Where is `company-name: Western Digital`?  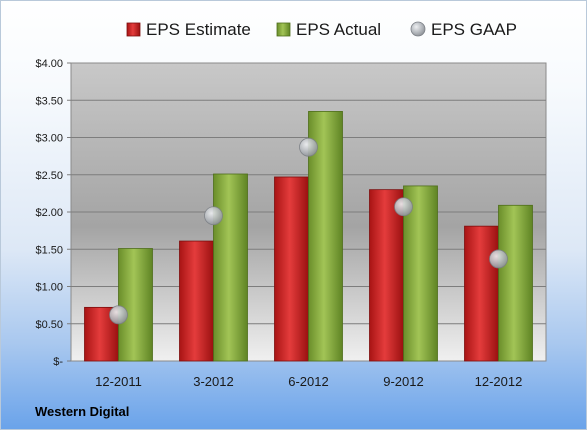
company-name: Western Digital is located at coordinates (82, 411).